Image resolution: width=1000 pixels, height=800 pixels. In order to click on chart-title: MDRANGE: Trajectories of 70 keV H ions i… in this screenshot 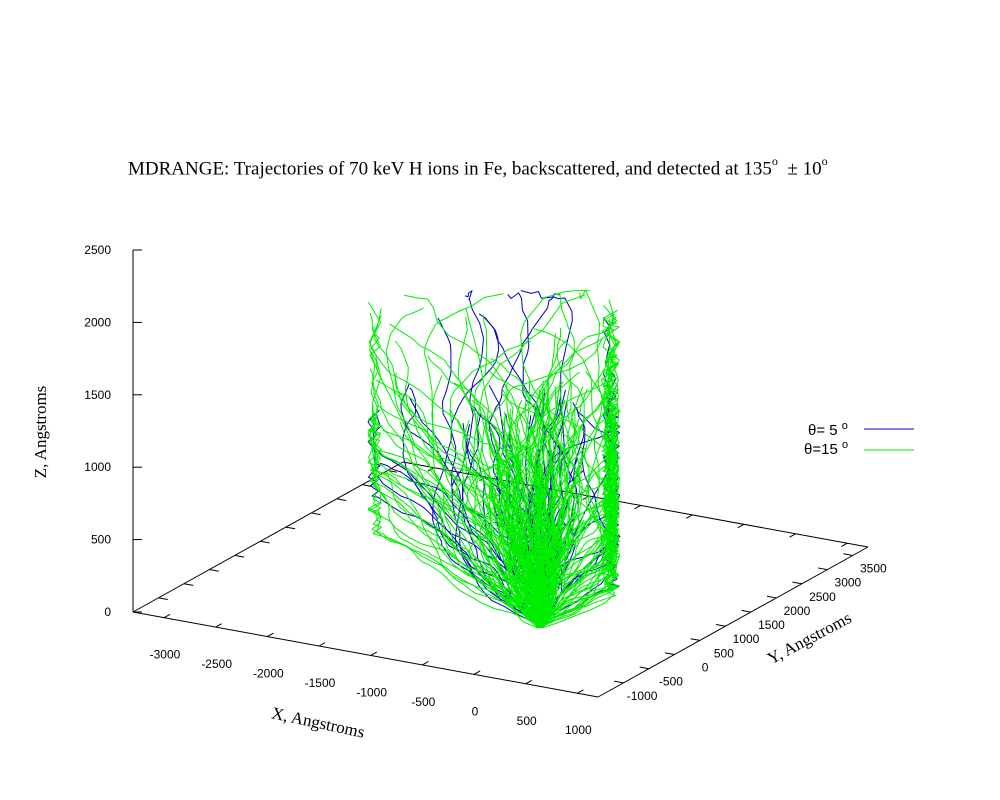, I will do `click(478, 167)`.